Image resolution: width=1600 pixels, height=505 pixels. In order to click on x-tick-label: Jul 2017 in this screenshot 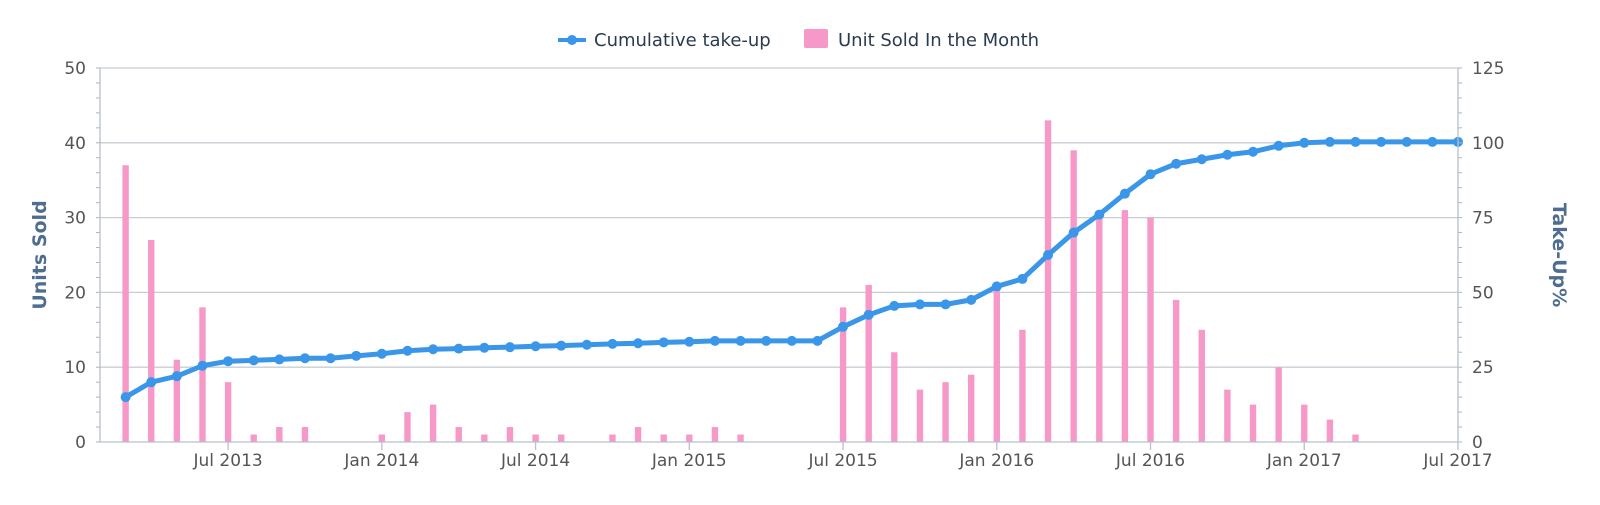, I will do `click(1457, 461)`.